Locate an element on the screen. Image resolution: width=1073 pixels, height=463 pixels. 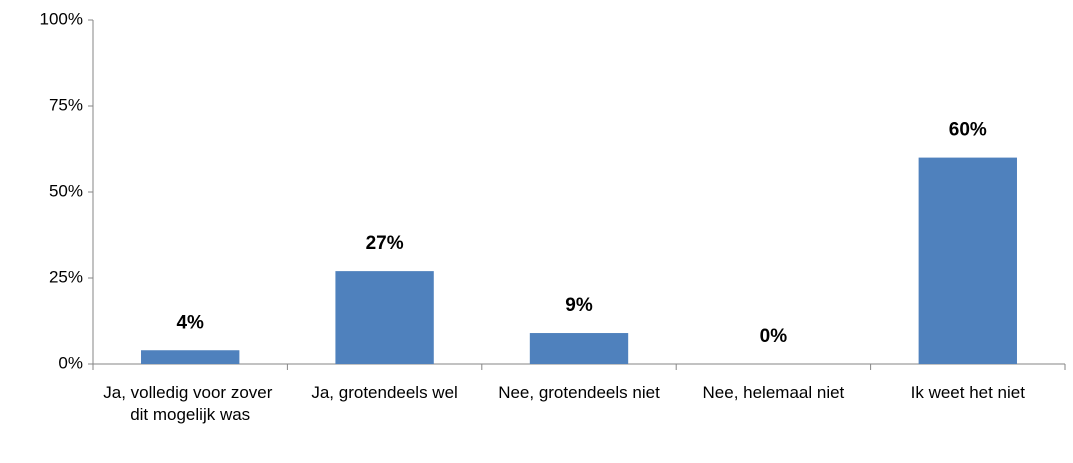
x-tick-label-line: Ja, grotendeels wel is located at coordinates (384, 392).